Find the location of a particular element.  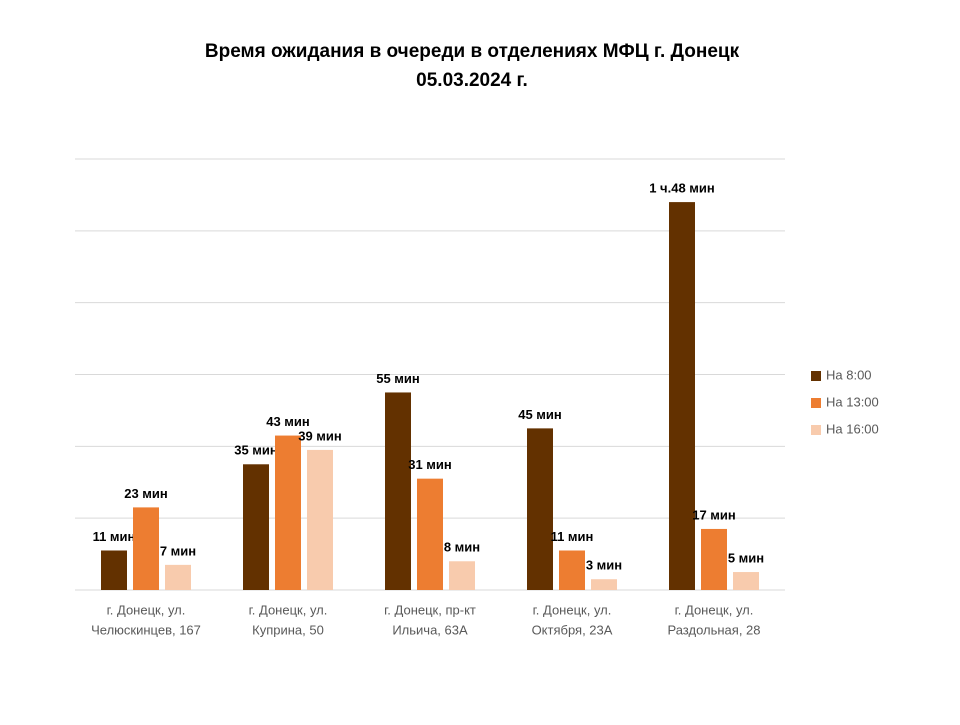

data-label: 5 мин is located at coordinates (746, 557).